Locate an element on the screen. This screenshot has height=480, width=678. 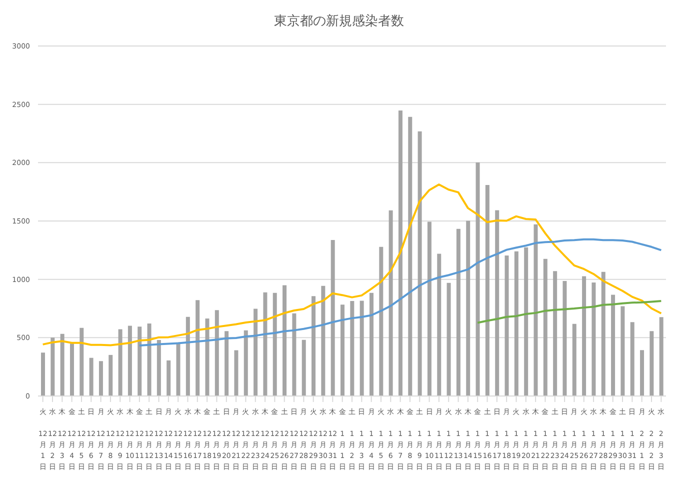
line-series is located at coordinates (569, 312).